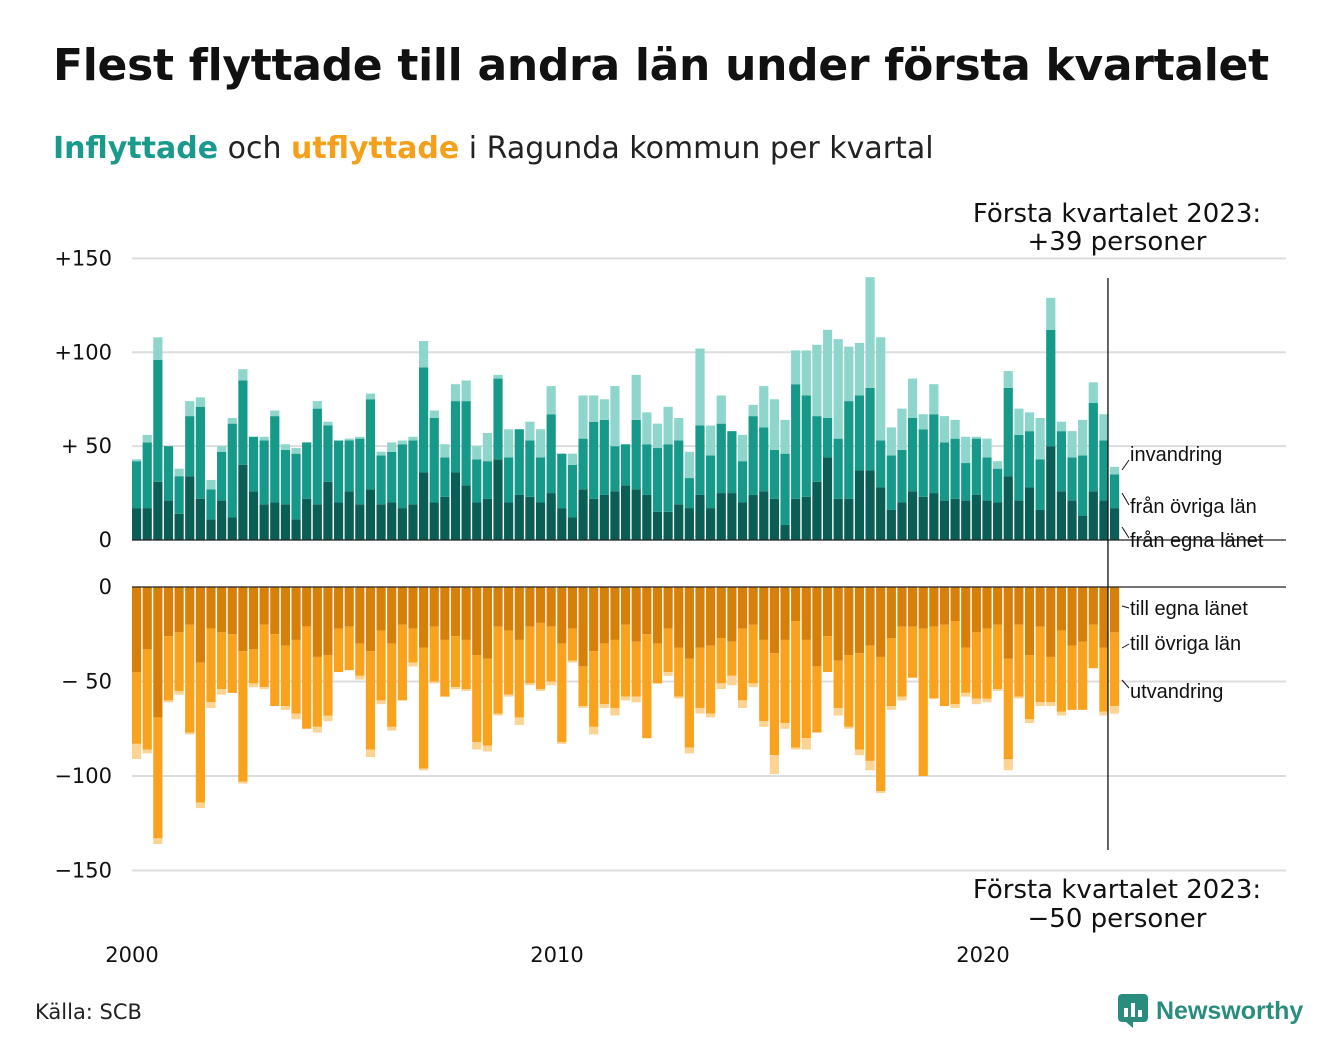 This screenshot has height=1060, width=1340. Describe the element at coordinates (1117, 242) in the screenshot. I see `callout-top-line2: +39 personer` at that location.